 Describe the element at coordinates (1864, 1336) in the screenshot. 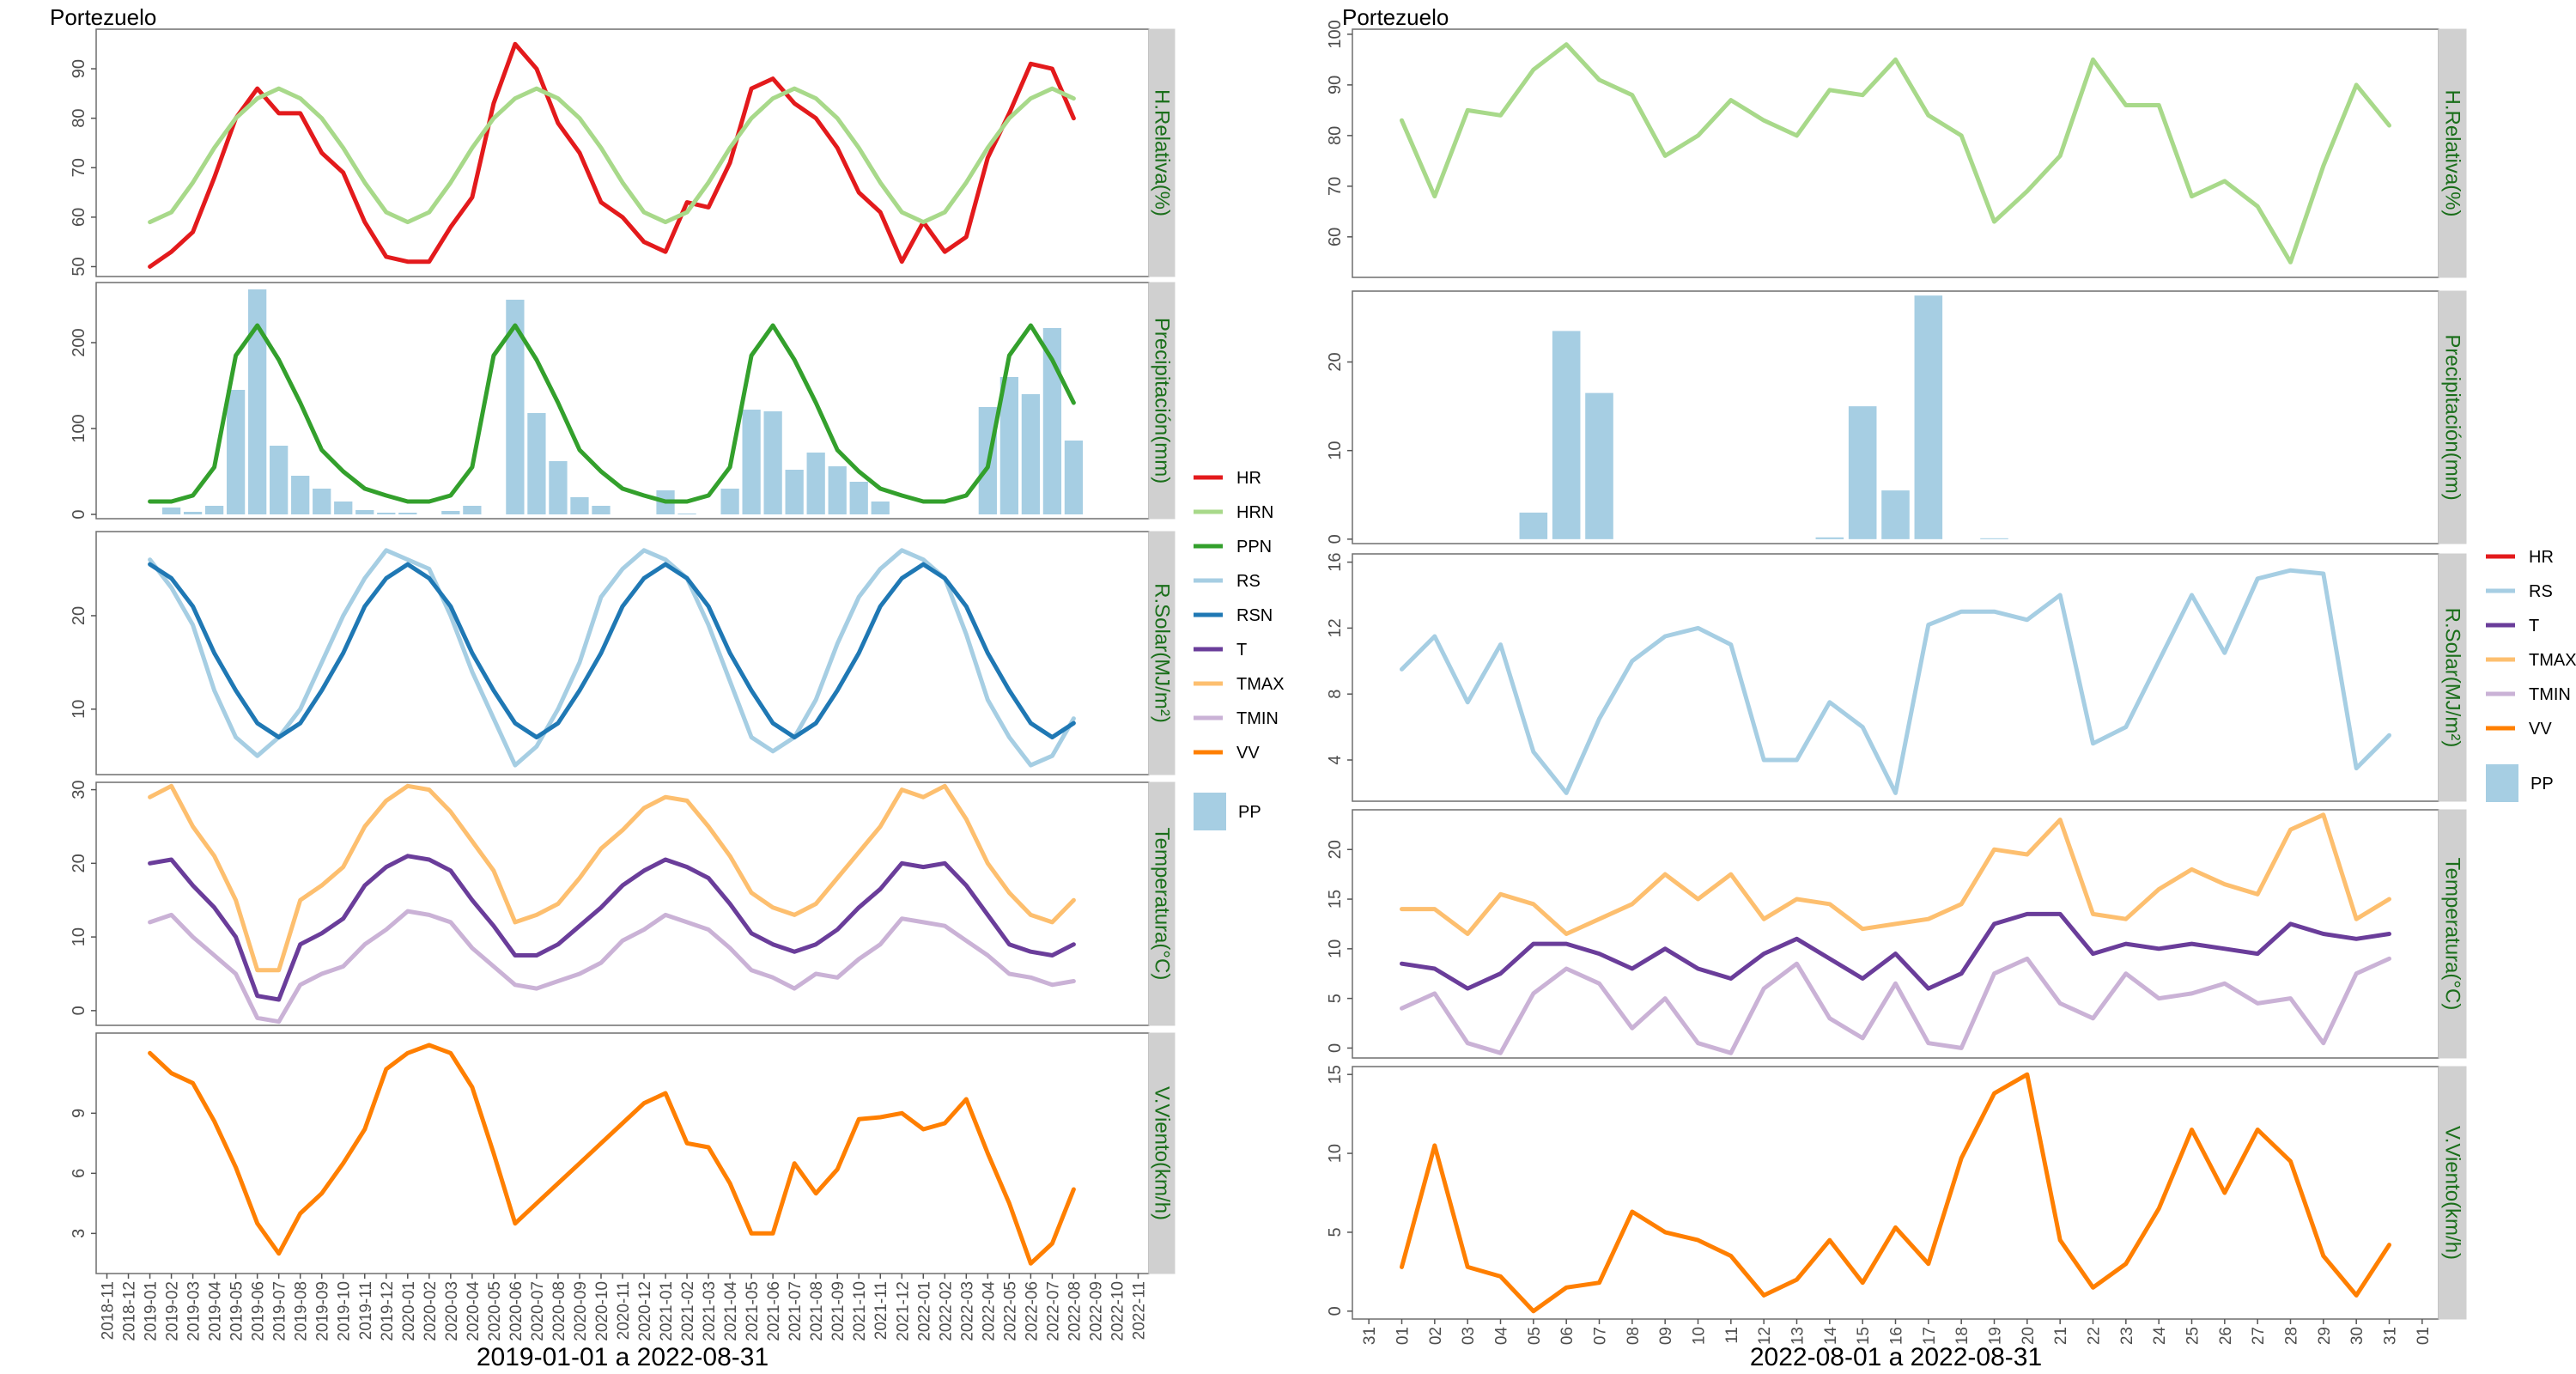

I see `x-tick-label: 15` at that location.